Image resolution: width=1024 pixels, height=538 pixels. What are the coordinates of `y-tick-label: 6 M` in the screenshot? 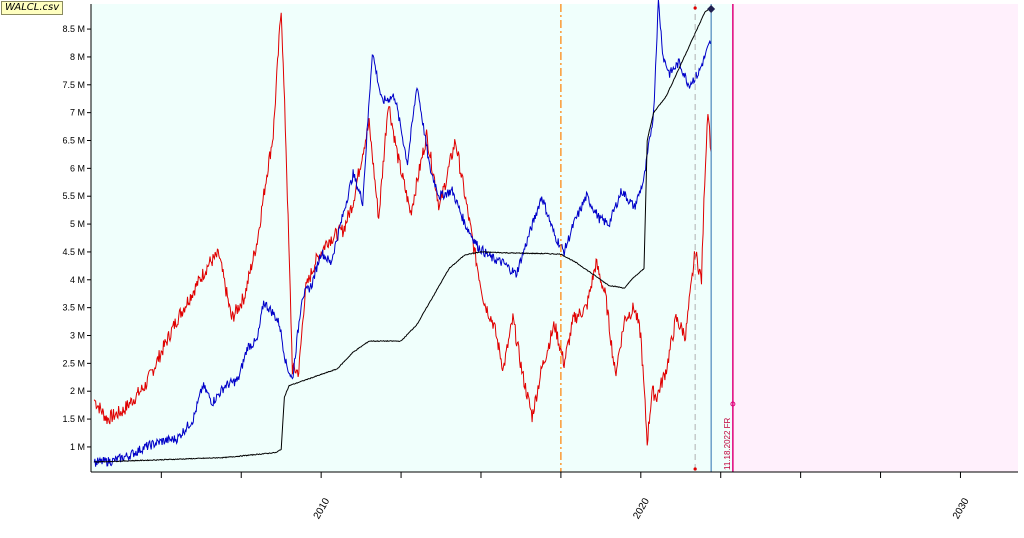 It's located at (77, 168).